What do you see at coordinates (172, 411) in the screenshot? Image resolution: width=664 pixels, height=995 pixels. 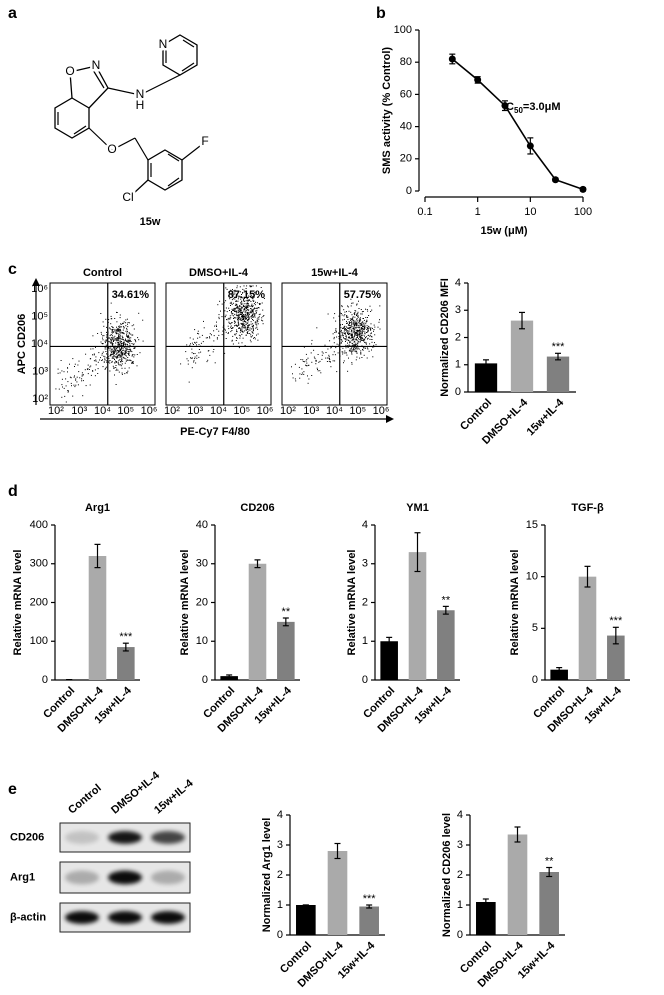 I see `flow-x-tick-label: 10²` at bounding box center [172, 411].